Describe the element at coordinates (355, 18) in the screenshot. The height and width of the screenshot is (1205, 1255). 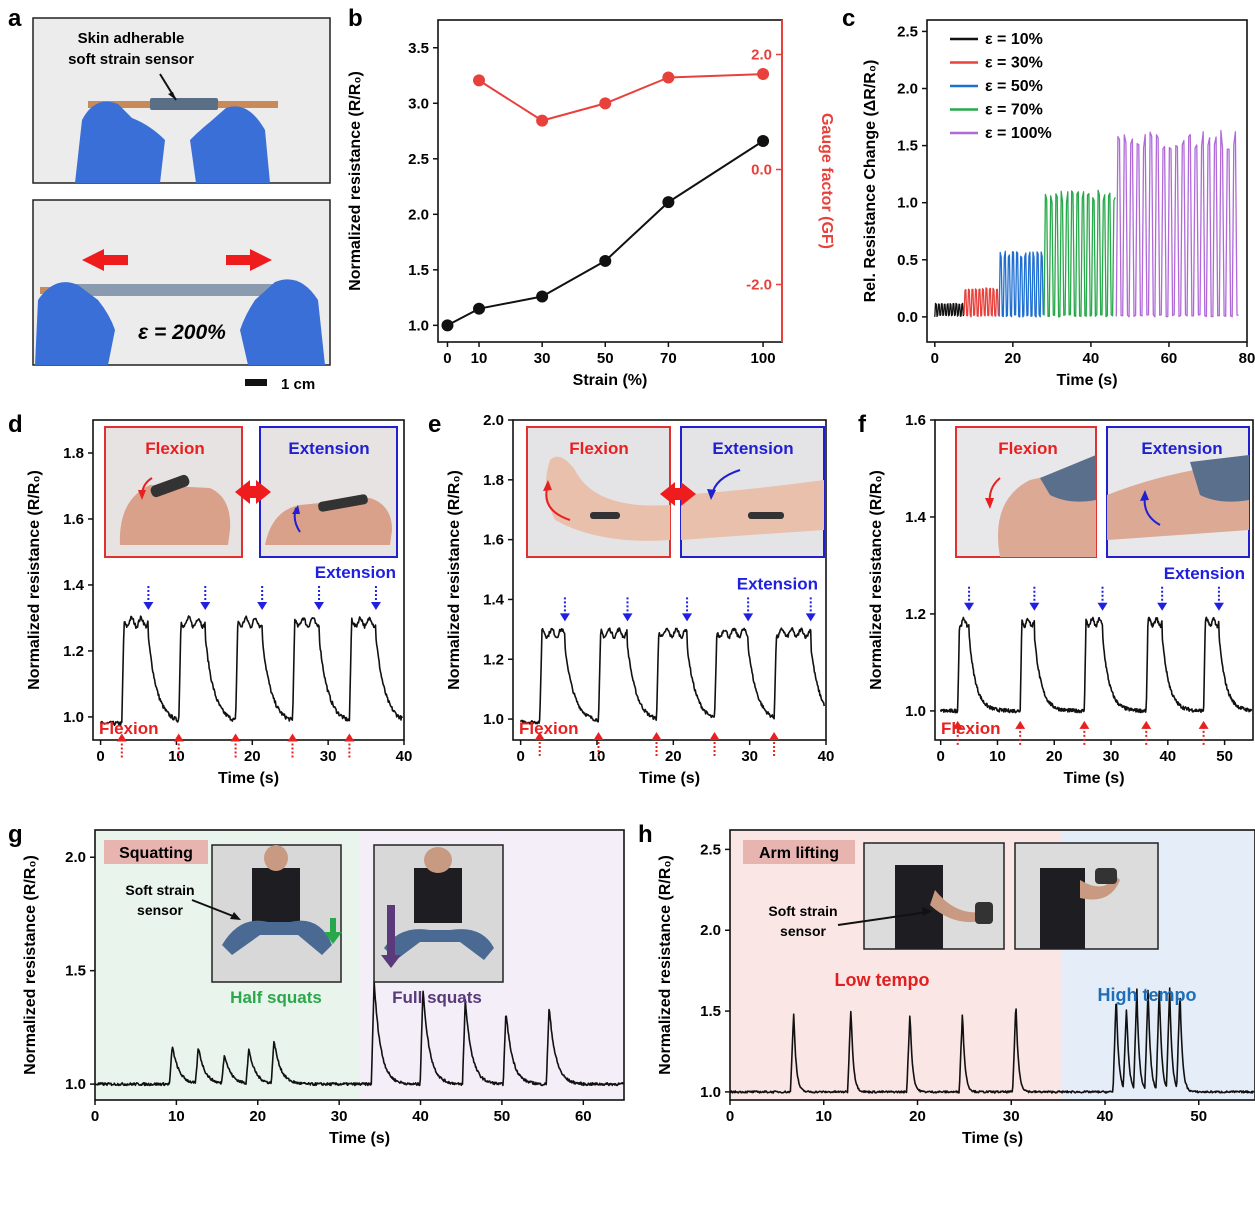
I see `panel-letter-b: b` at that location.